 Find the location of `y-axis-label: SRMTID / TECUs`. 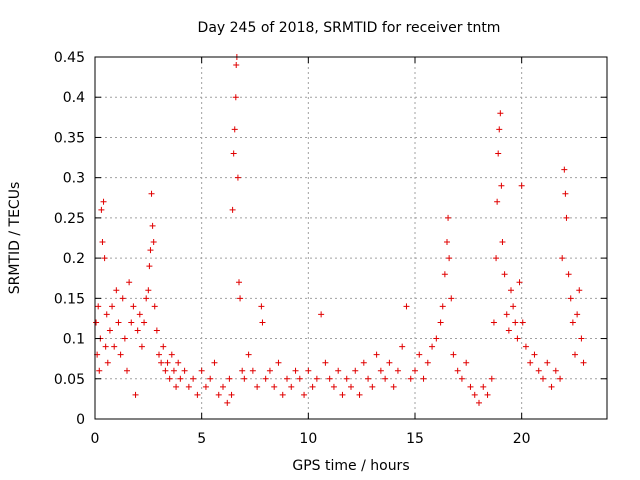

y-axis-label: SRMTID / TECUs is located at coordinates (15, 238).